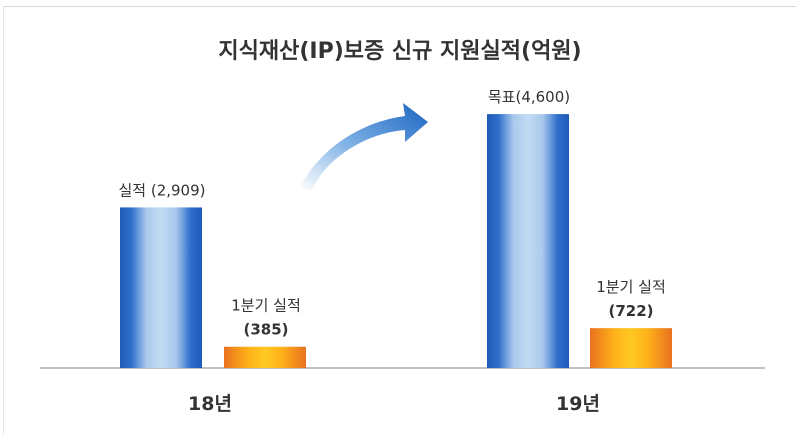 This screenshot has width=800, height=440. I want to click on category-label-18: 18년, so click(210, 404).